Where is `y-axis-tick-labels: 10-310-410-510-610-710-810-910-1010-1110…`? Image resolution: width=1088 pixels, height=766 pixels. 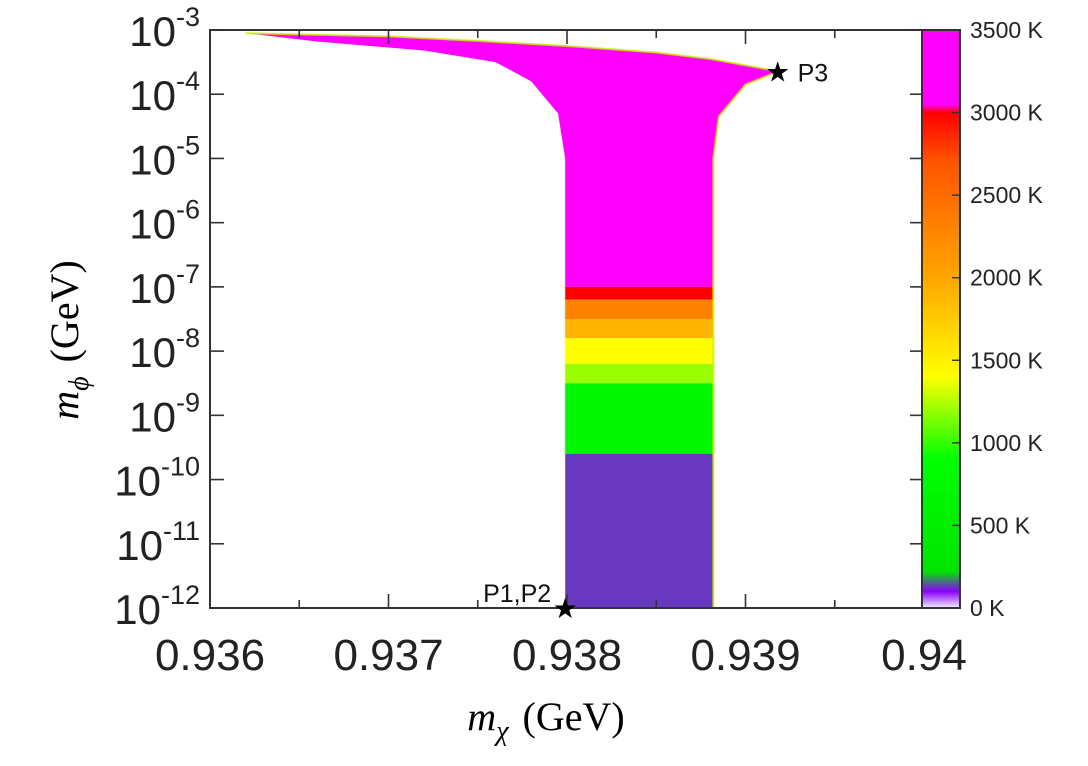
y-axis-tick-labels: 10-310-410-510-610-710-810-910-1010-1110… is located at coordinates (157, 317).